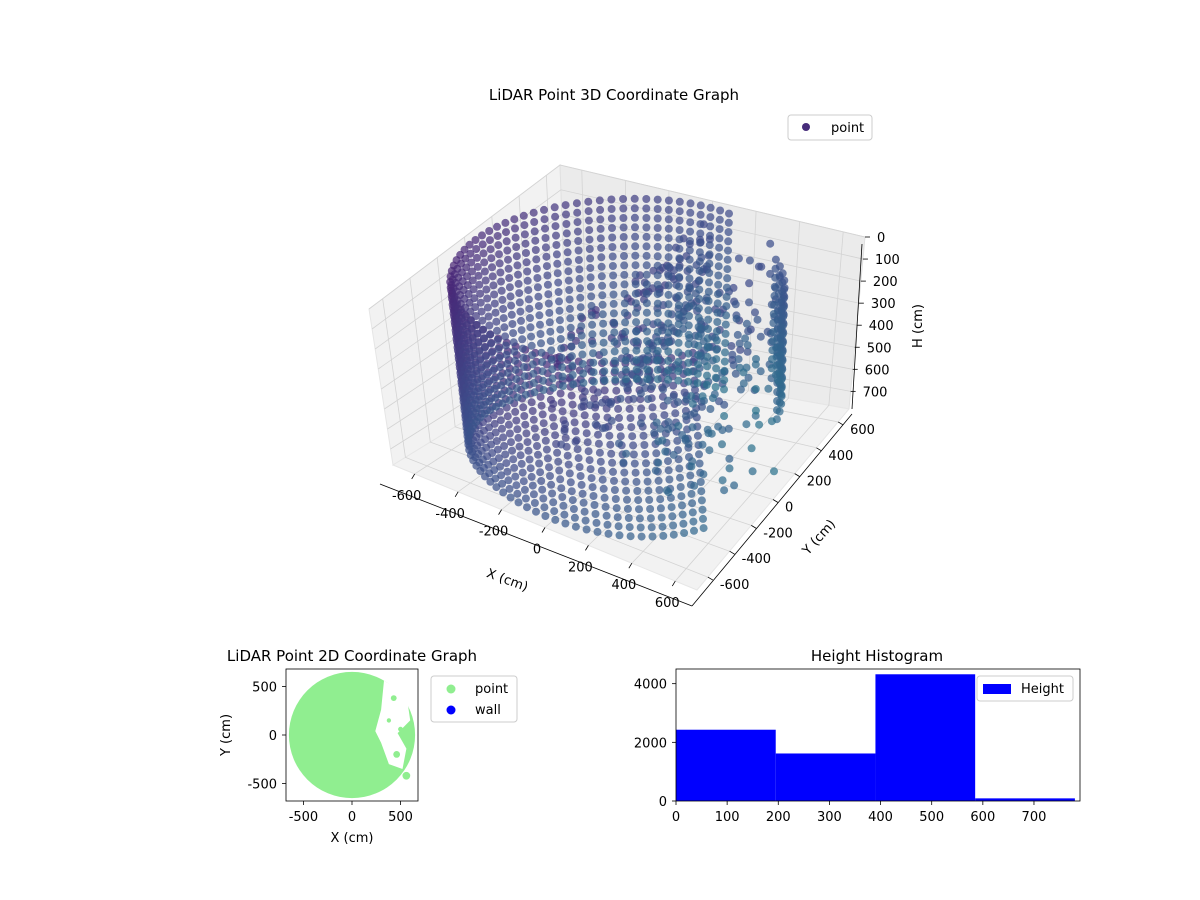 The image size is (1200, 900). Describe the element at coordinates (451, 710) in the screenshot. I see `legend-2d-marker-wall` at that location.